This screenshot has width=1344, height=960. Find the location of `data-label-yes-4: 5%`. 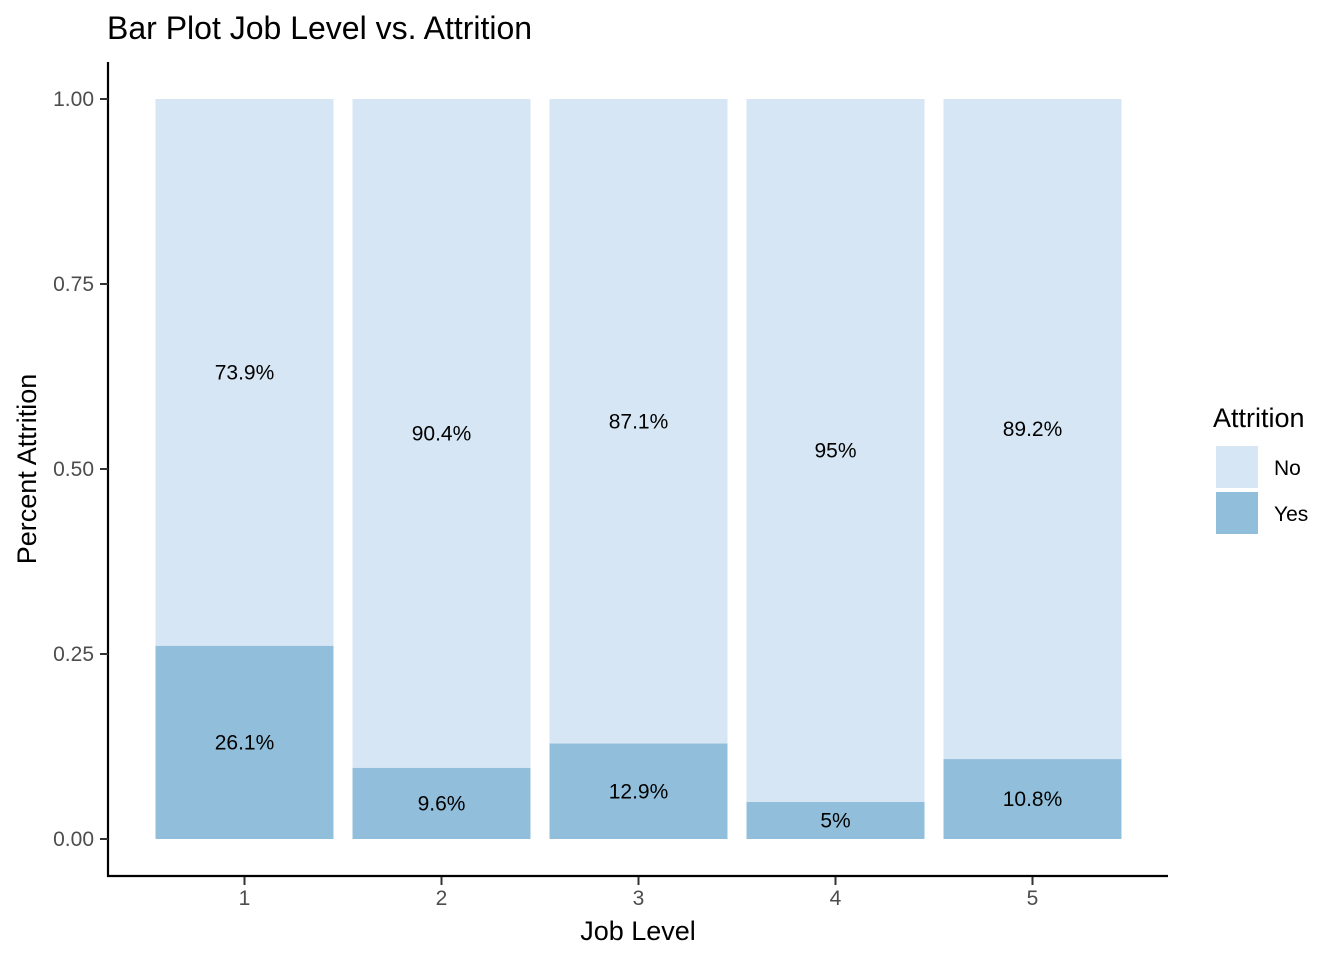

data-label-yes-4: 5% is located at coordinates (835, 821).